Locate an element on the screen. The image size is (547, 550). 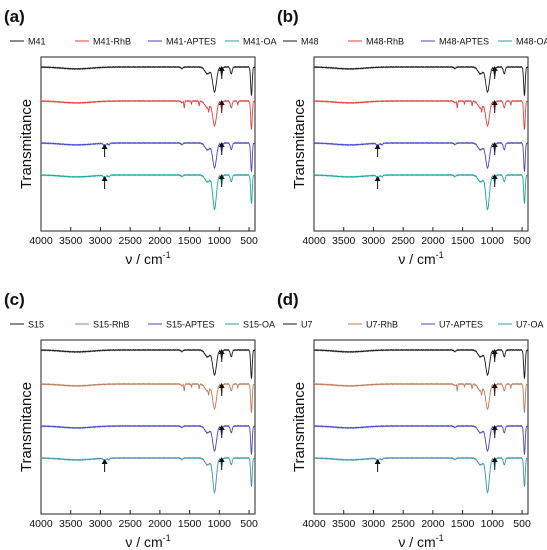
legend-label: M41-OA is located at coordinates (260, 42).